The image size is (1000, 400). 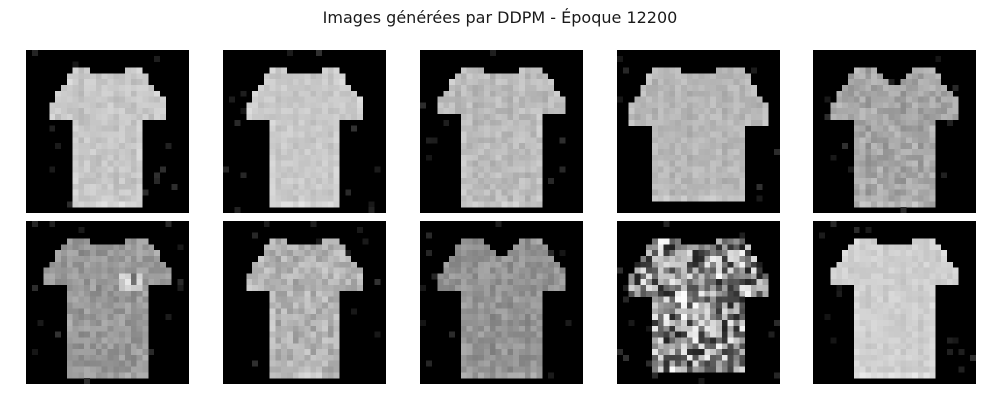 I want to click on figure-title: Images générées par DDPM - Époque 12200, so click(x=500, y=17).